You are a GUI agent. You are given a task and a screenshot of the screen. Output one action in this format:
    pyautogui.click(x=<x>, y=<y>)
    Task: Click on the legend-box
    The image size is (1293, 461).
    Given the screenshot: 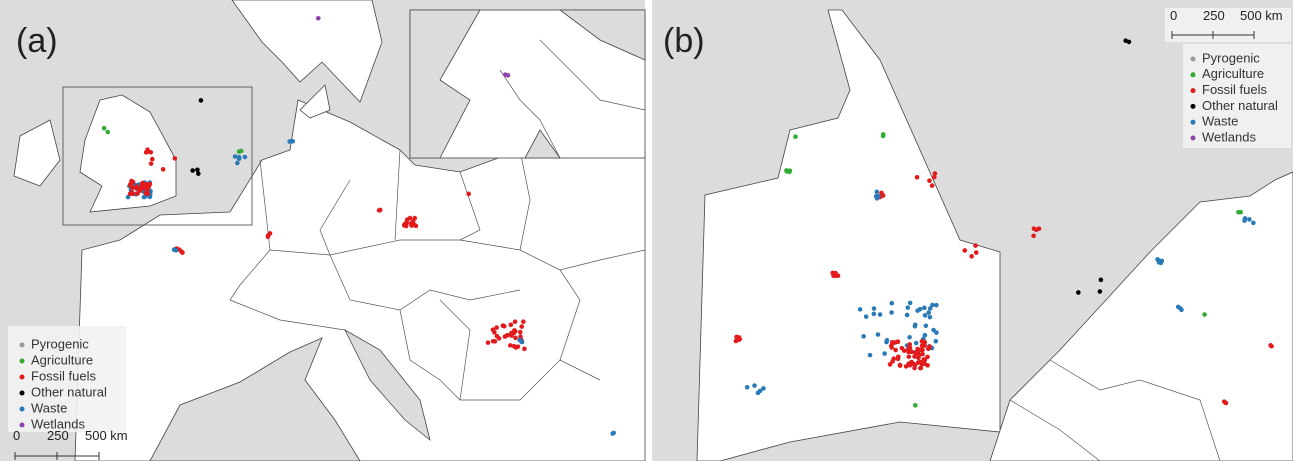 What is the action you would take?
    pyautogui.click(x=67, y=379)
    